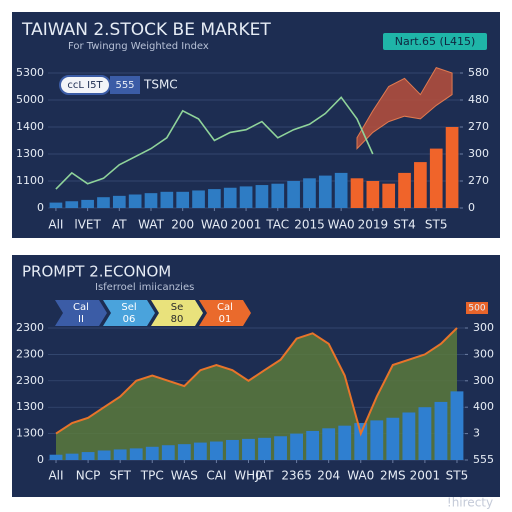 This screenshot has height=512, width=512. Describe the element at coordinates (30, 126) in the screenshot. I see `y-tick-label: 1400` at that location.